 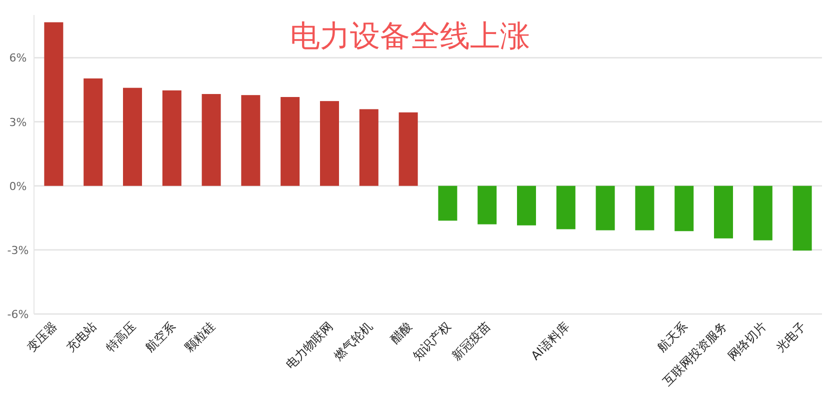 What do you see at coordinates (121, 337) in the screenshot?
I see `x-tick-label: 特高压` at bounding box center [121, 337].